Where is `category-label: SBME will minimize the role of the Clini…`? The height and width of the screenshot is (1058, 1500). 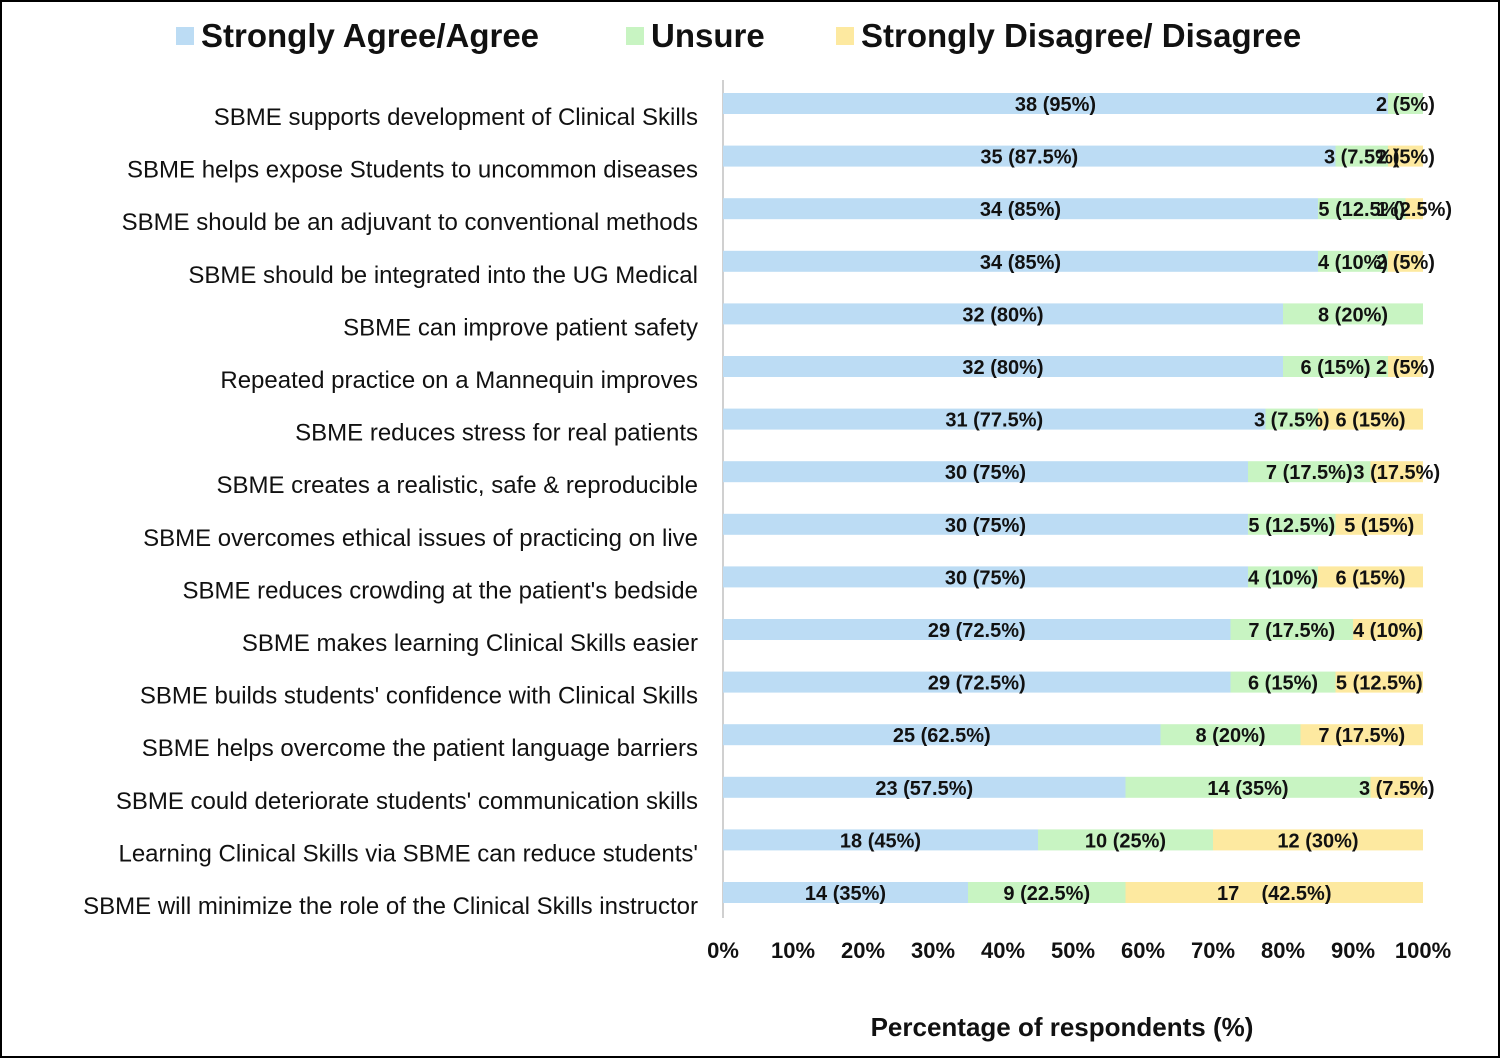
category-label: SBME will minimize the role of the Clini… is located at coordinates (390, 906).